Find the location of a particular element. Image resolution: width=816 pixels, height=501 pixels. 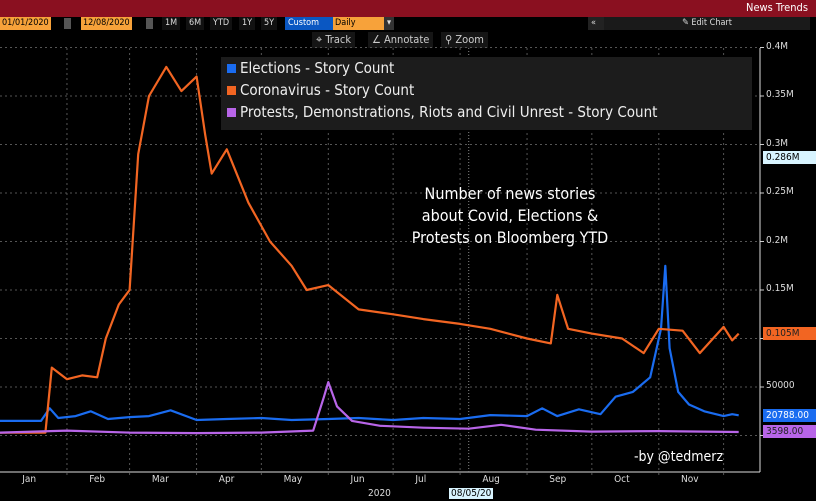

window-title: News Trends is located at coordinates (777, 7).